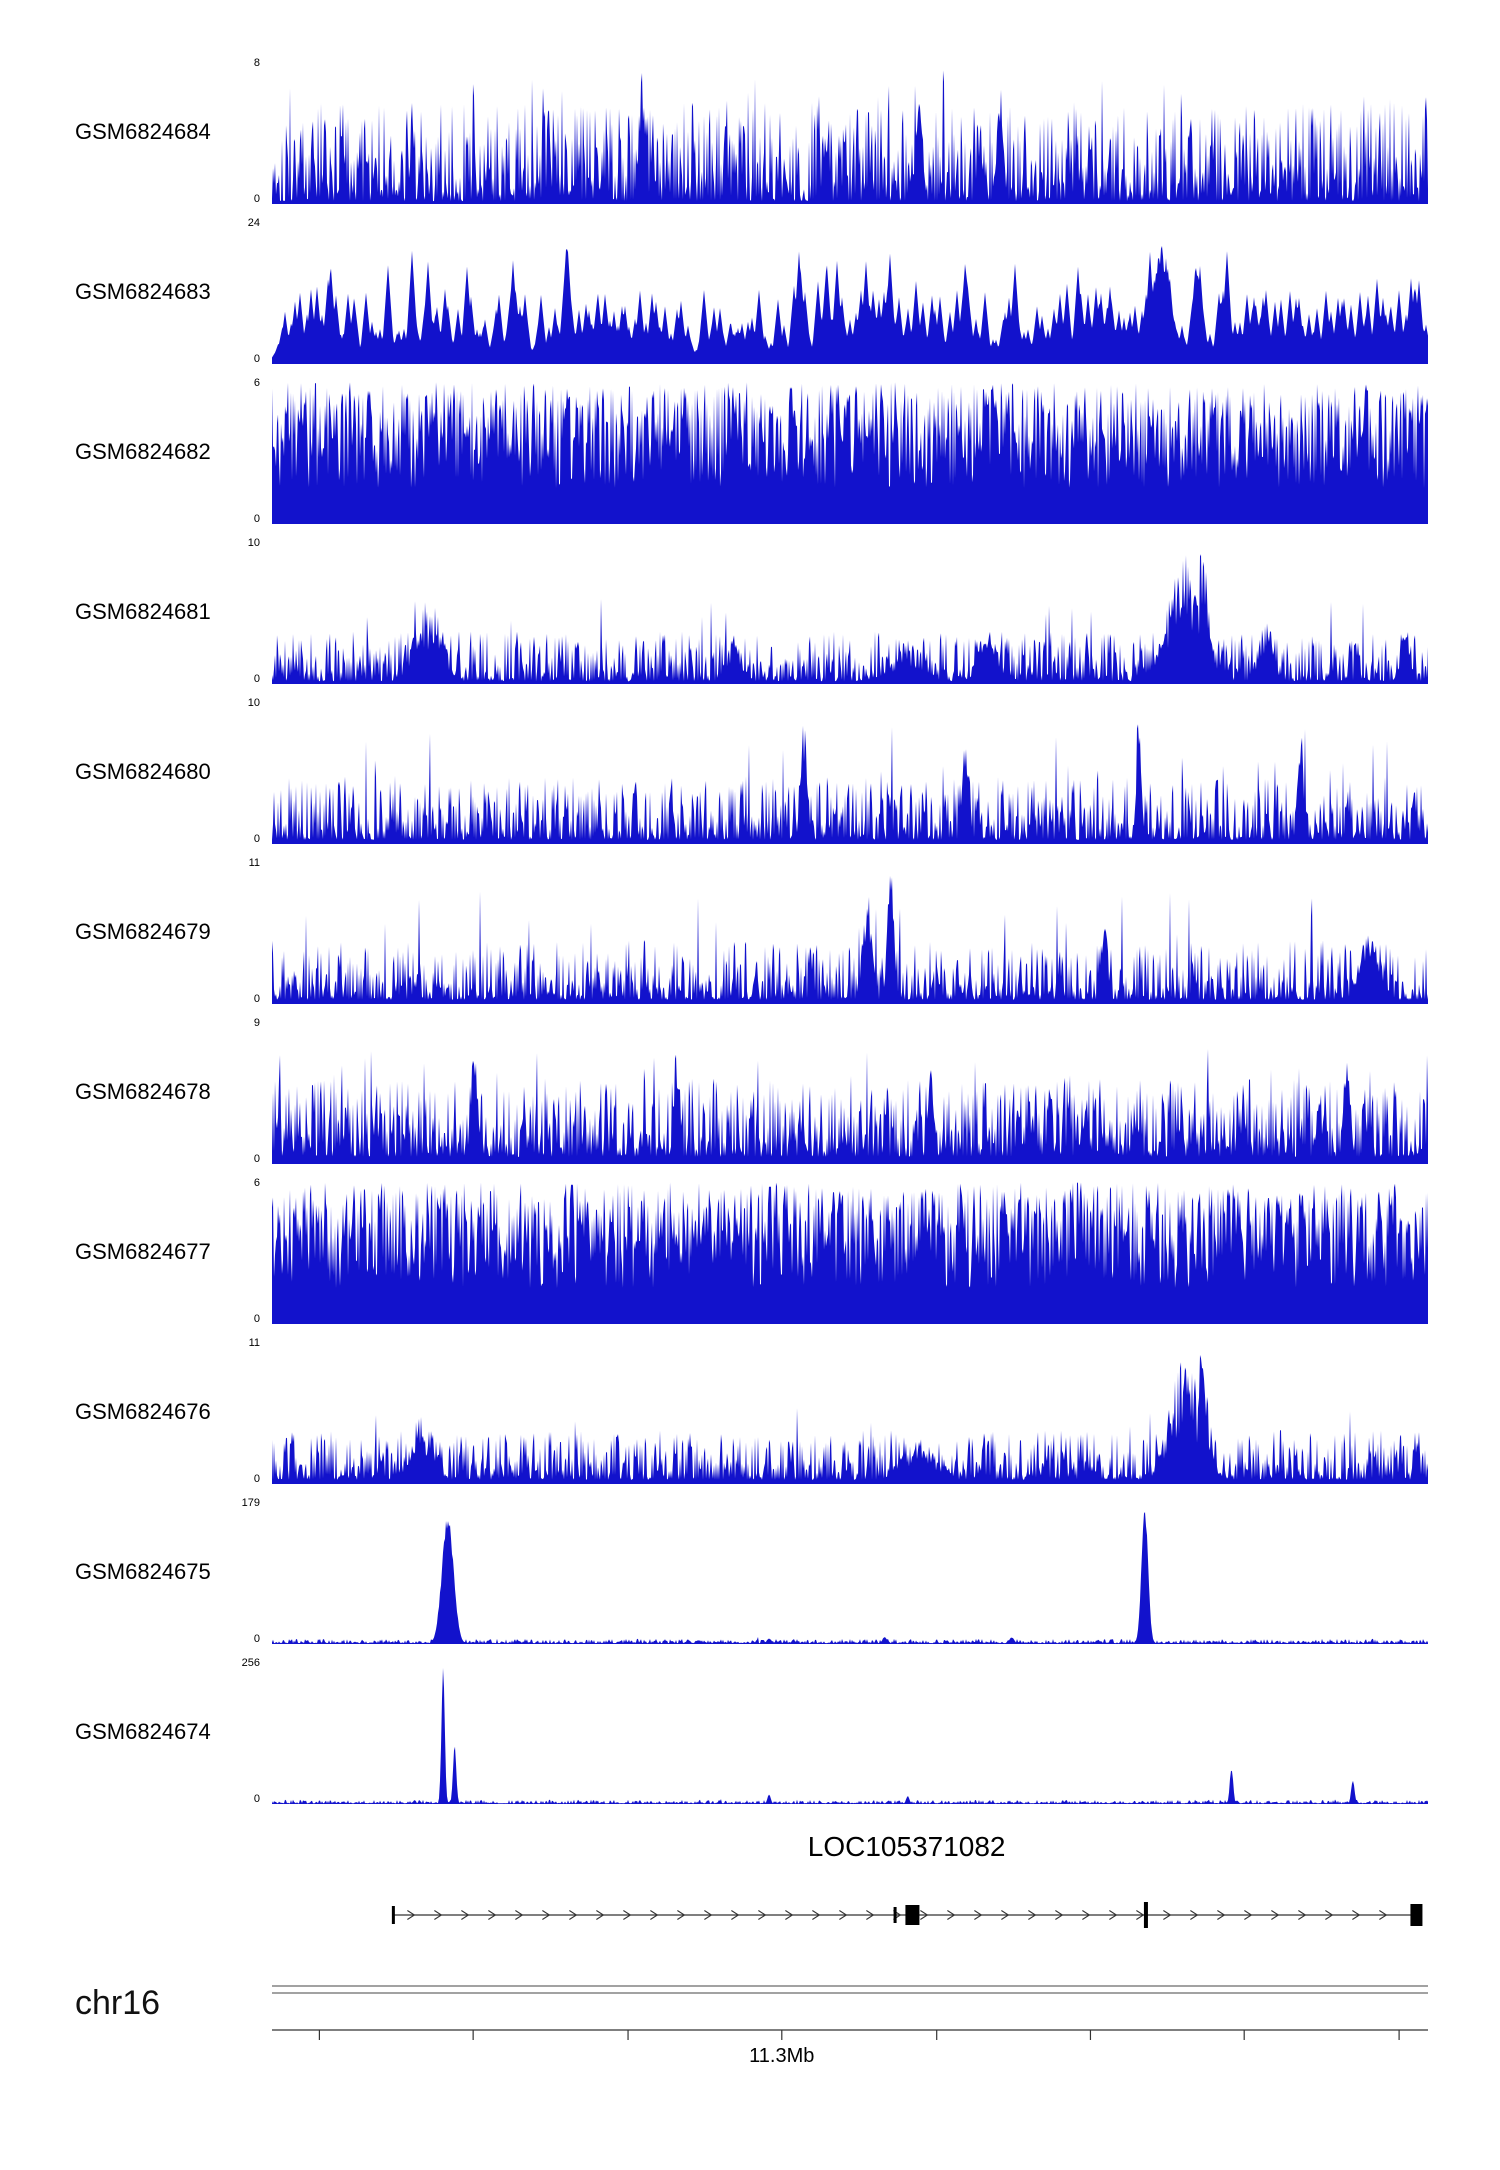 The image size is (1500, 2170). Describe the element at coordinates (907, 1915) in the screenshot. I see `gene-model` at that location.